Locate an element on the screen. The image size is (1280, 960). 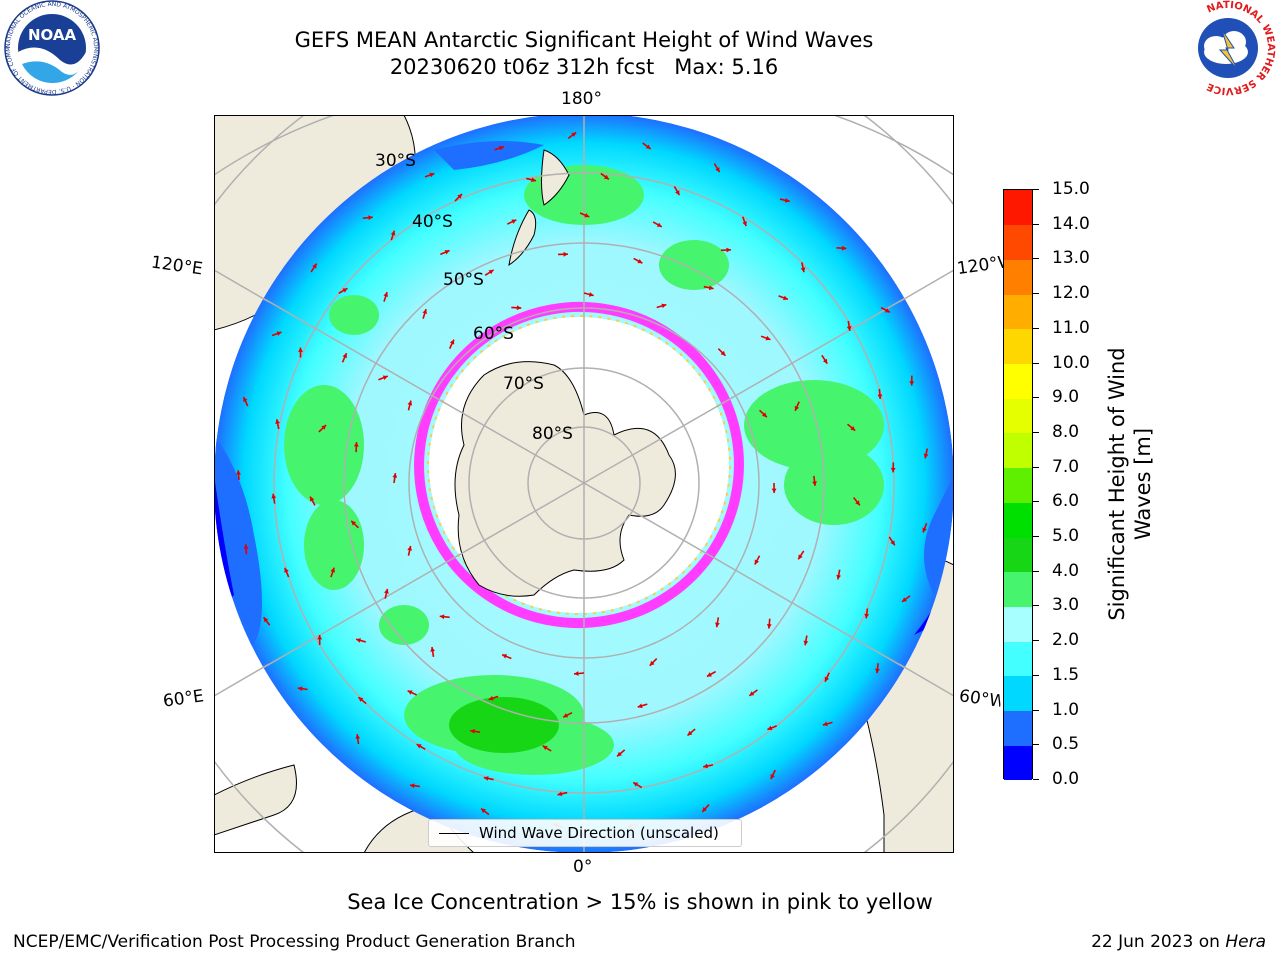
footer-timestamp: 22 Jun 2023 on Hera is located at coordinates (1178, 942).